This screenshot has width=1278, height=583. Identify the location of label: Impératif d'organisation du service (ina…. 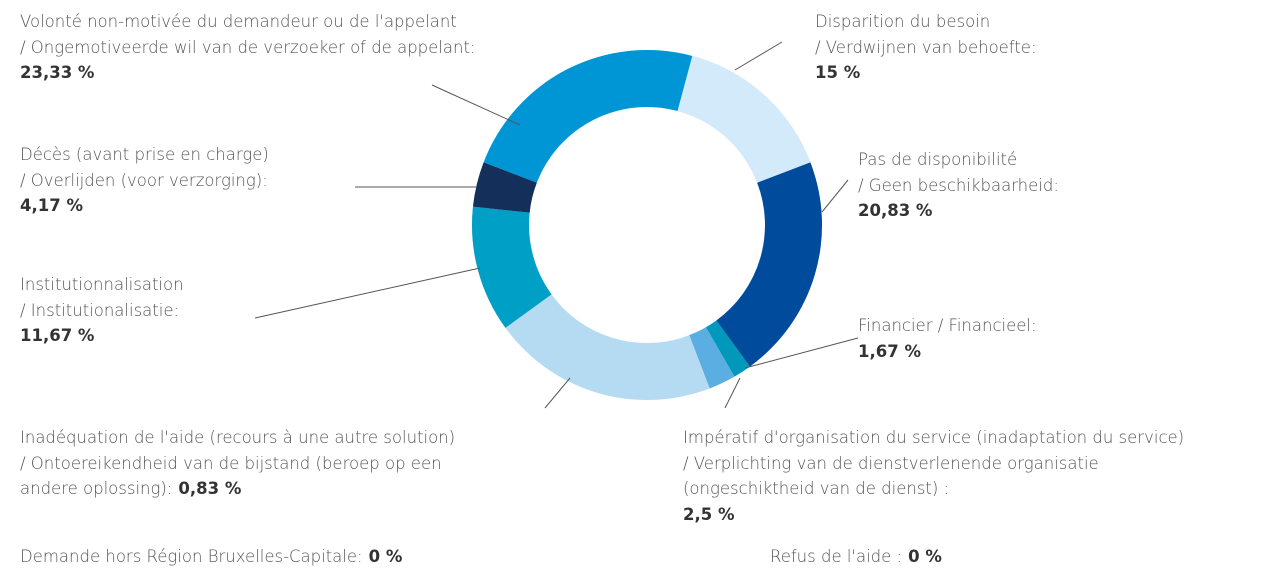
(933, 476).